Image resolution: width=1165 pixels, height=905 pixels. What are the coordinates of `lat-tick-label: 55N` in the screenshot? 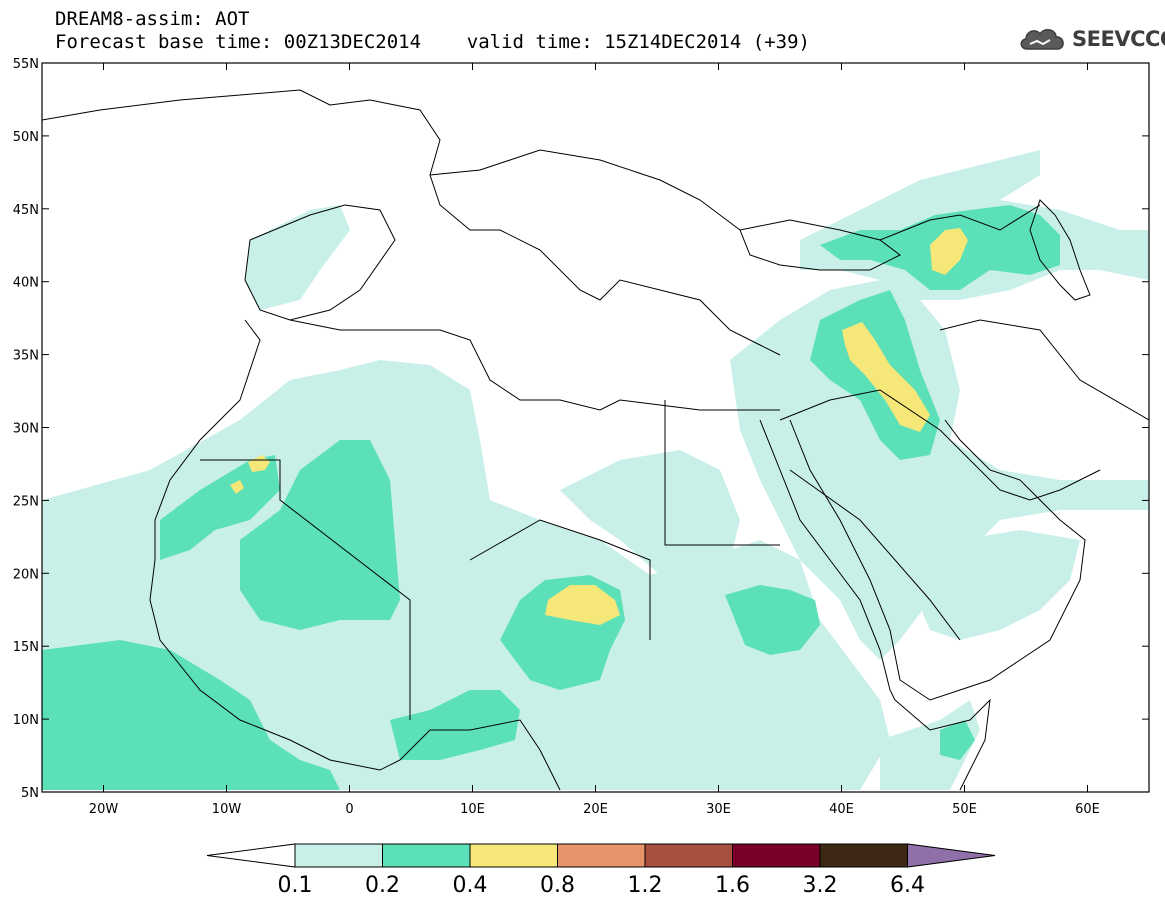 It's located at (26, 64).